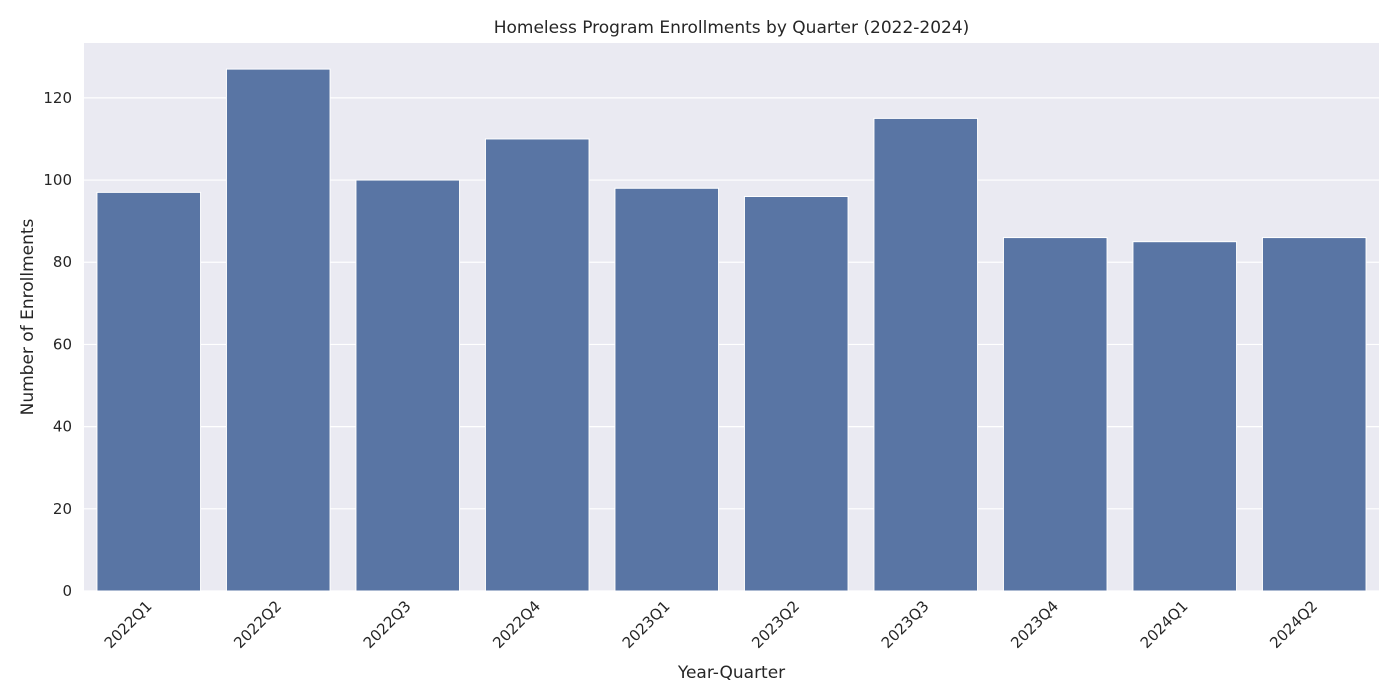 The image size is (1400, 700). I want to click on bar-2024q2, so click(1314, 414).